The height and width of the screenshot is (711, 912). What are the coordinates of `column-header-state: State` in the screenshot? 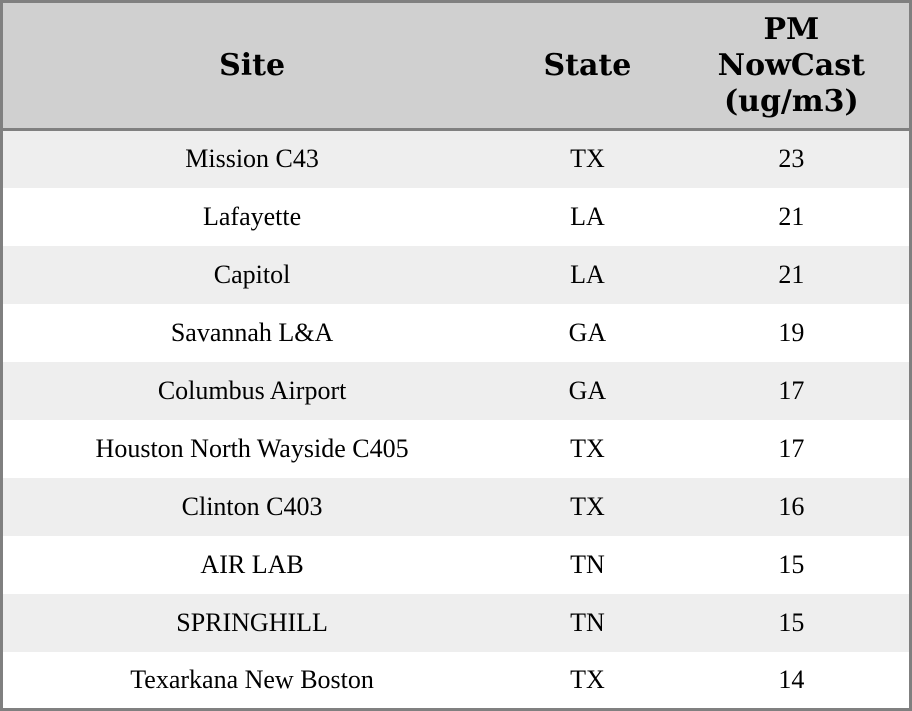 It's located at (587, 66).